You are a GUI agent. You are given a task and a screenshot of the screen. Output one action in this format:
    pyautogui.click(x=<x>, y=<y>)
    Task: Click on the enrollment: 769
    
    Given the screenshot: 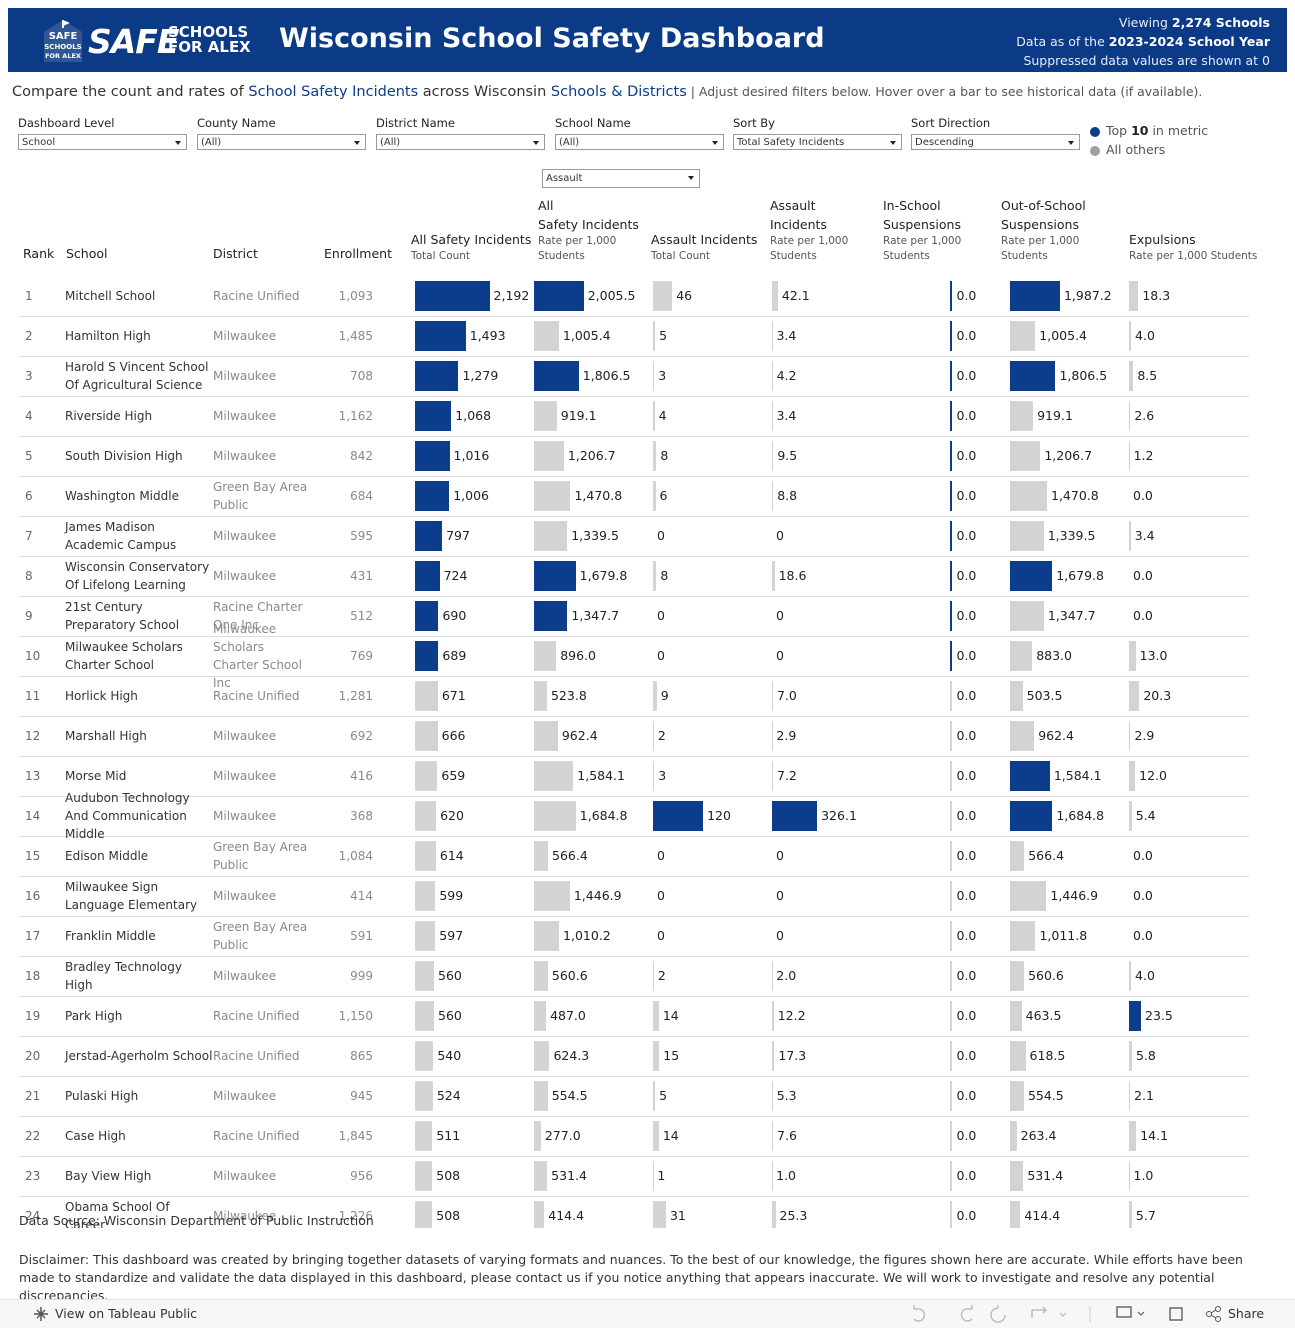 What is the action you would take?
    pyautogui.click(x=361, y=656)
    